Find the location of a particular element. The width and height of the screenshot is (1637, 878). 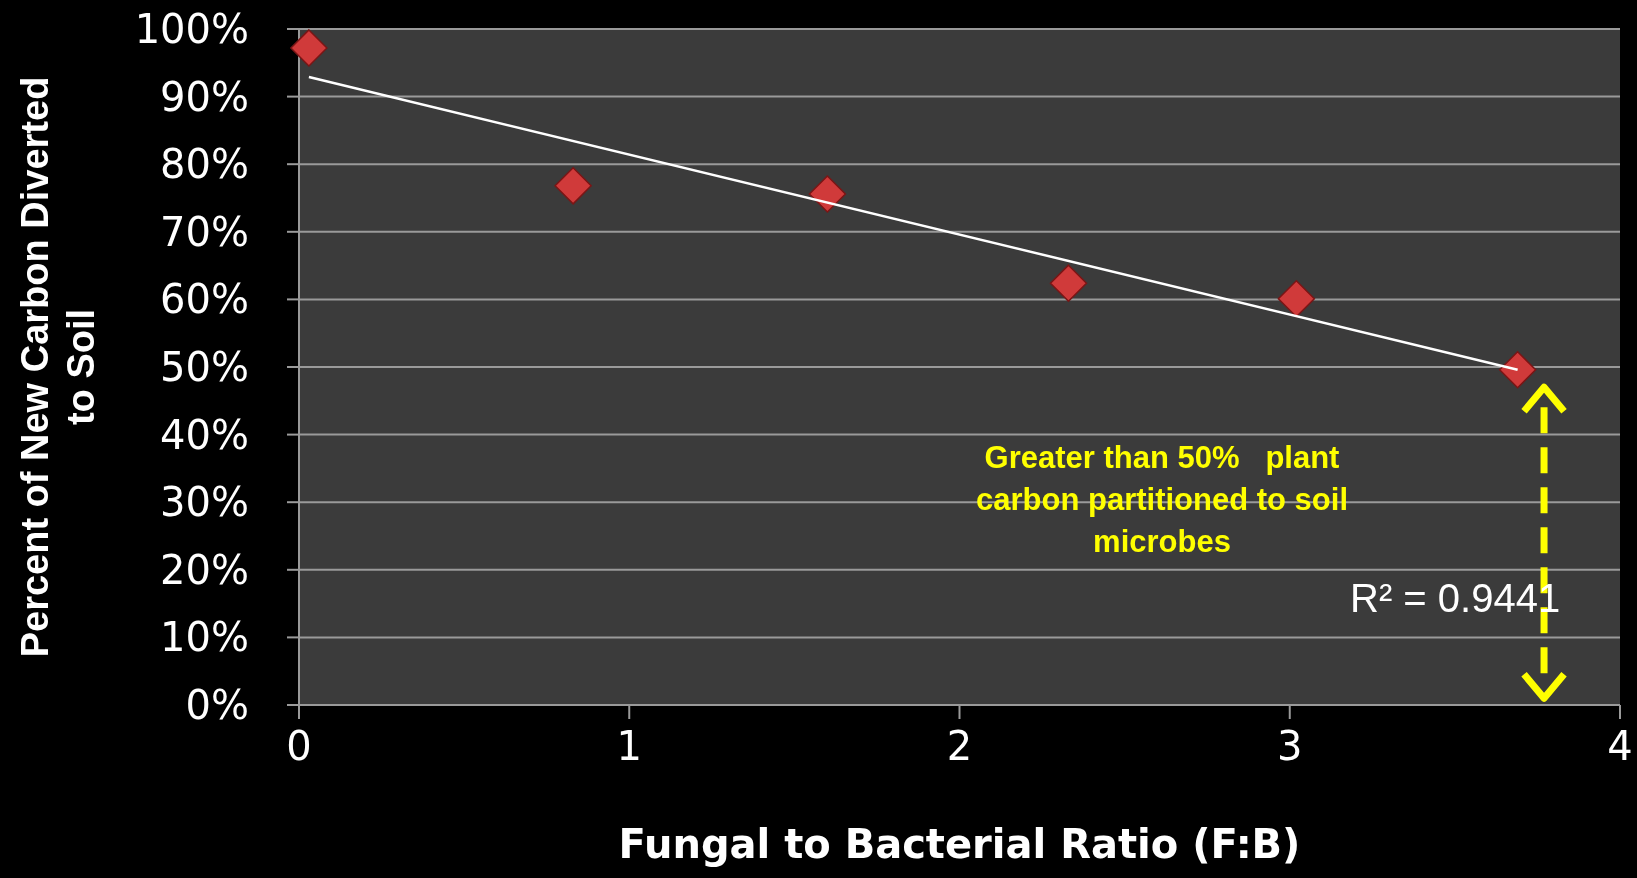

y-tick-label: 20% is located at coordinates (204, 569).